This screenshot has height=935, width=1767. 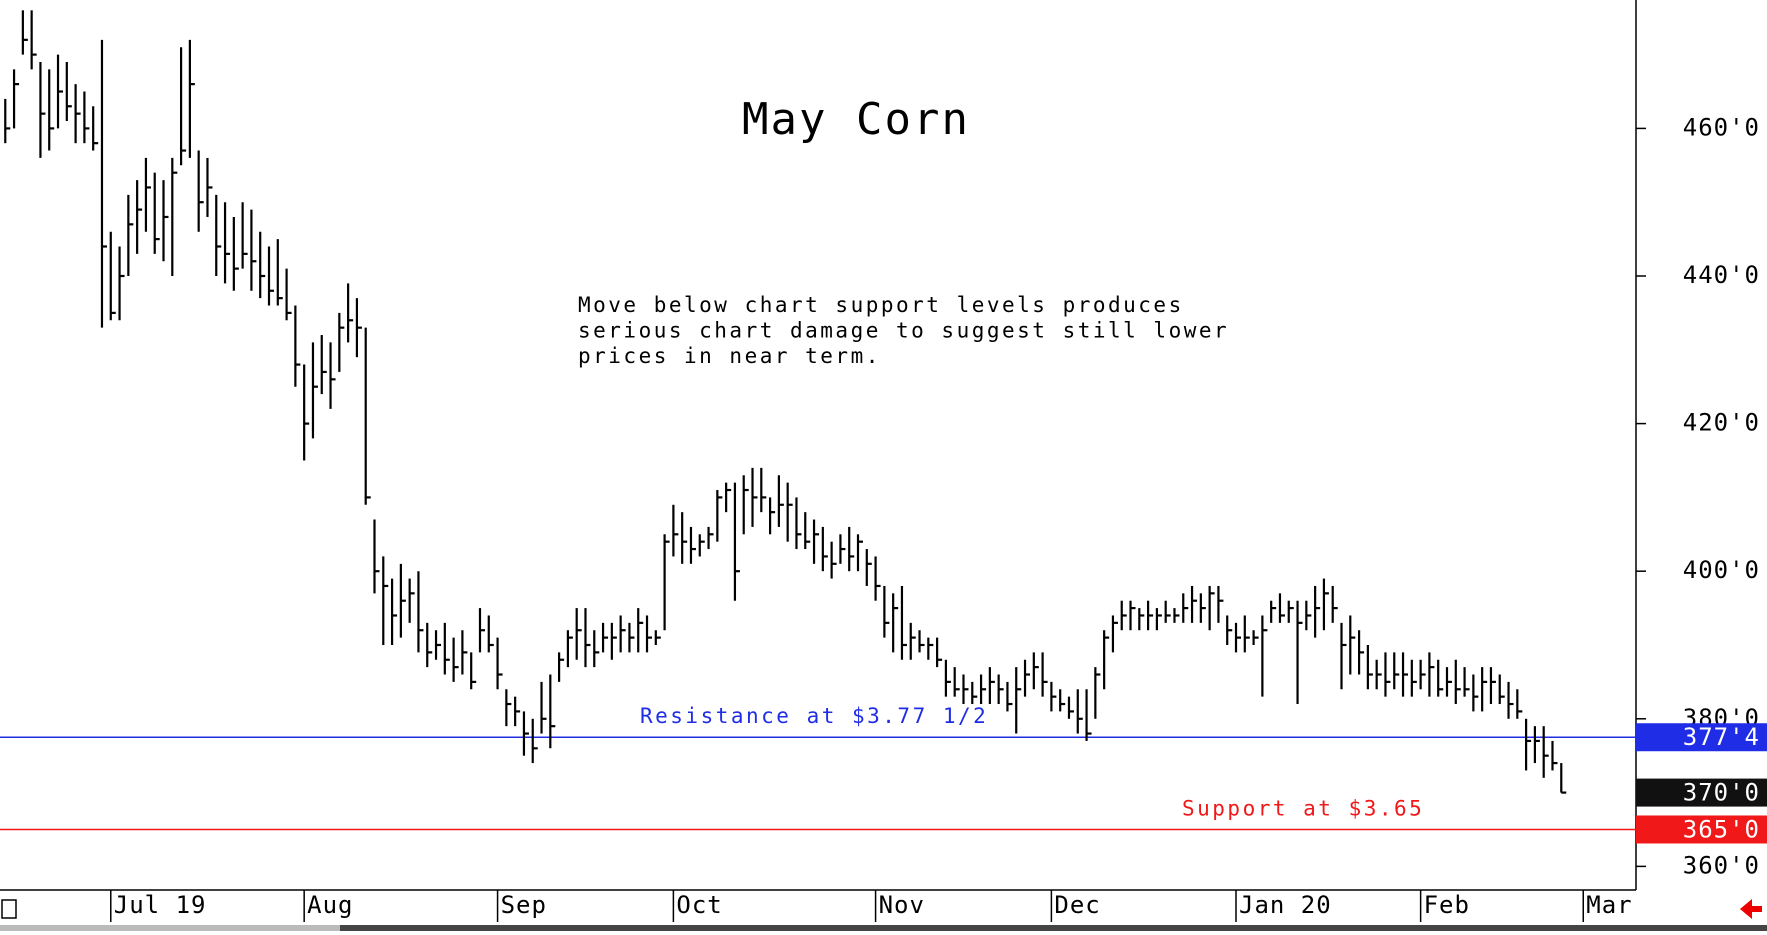 I want to click on chart-title: May Corn, so click(x=856, y=119).